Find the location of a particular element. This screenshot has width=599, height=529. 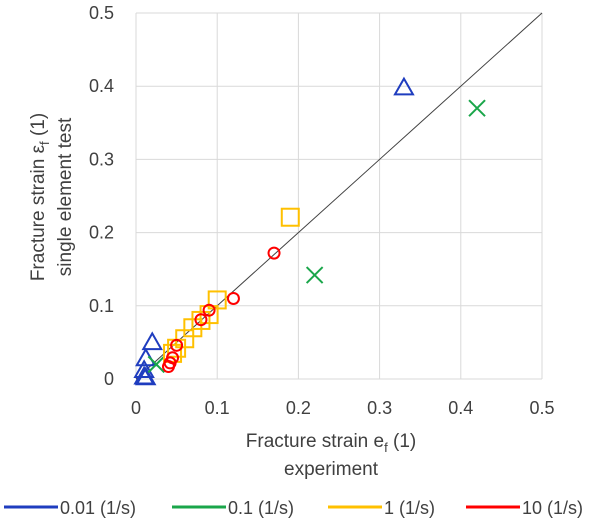

x-tick-label: 0.3 is located at coordinates (379, 408).